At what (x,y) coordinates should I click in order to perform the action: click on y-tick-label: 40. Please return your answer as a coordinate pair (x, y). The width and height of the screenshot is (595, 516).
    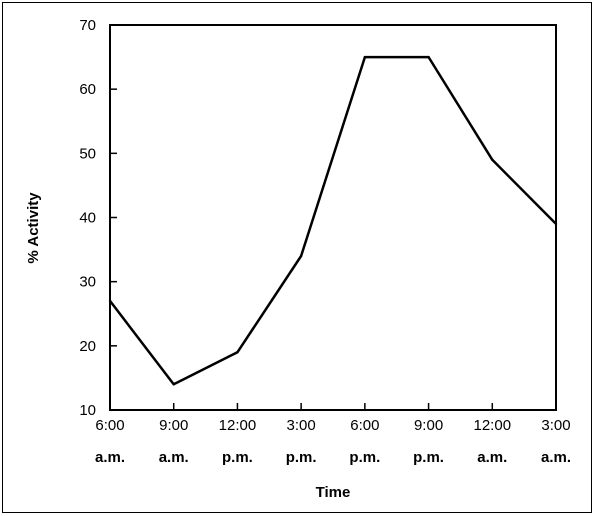
    Looking at the image, I should click on (87, 218).